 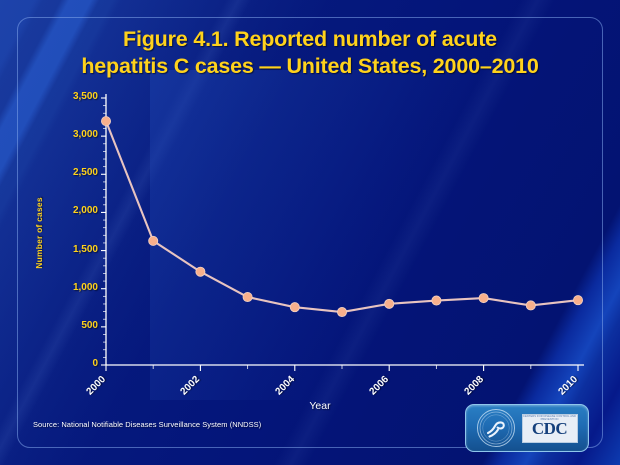 What do you see at coordinates (85, 96) in the screenshot?
I see `y-tick-label-3500: 3,500` at bounding box center [85, 96].